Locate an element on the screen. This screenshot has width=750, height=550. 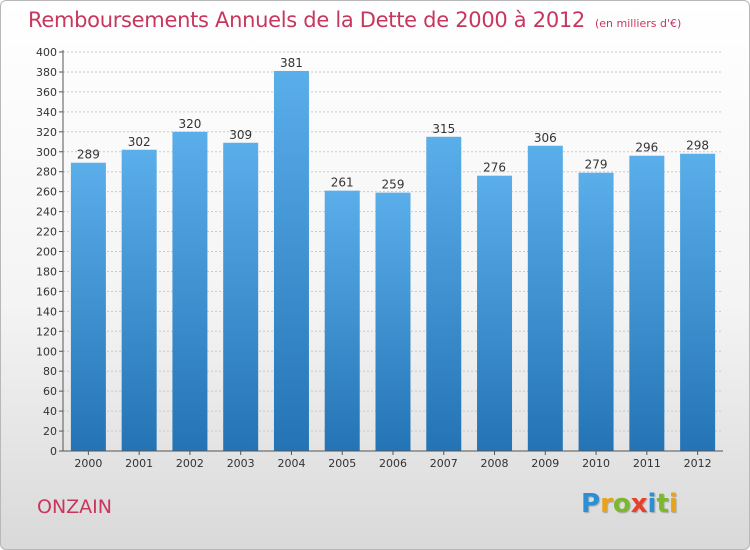
bar-2006 is located at coordinates (393, 321).